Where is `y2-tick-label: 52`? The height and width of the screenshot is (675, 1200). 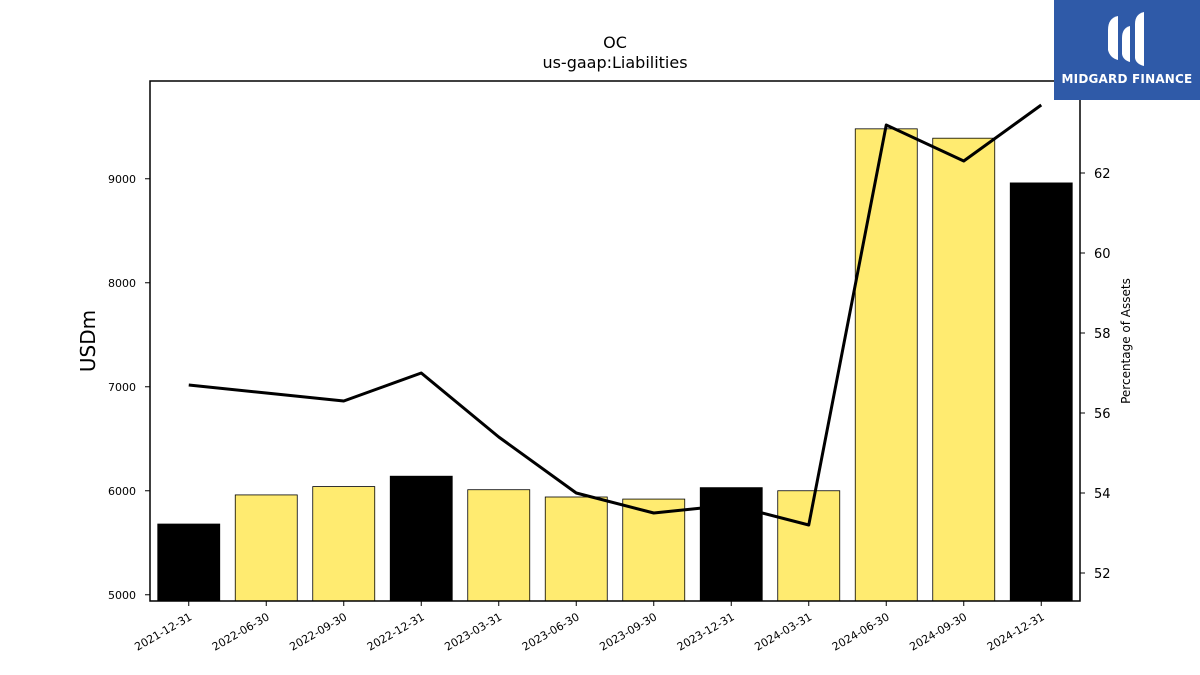
y2-tick-label: 52 is located at coordinates (1102, 574).